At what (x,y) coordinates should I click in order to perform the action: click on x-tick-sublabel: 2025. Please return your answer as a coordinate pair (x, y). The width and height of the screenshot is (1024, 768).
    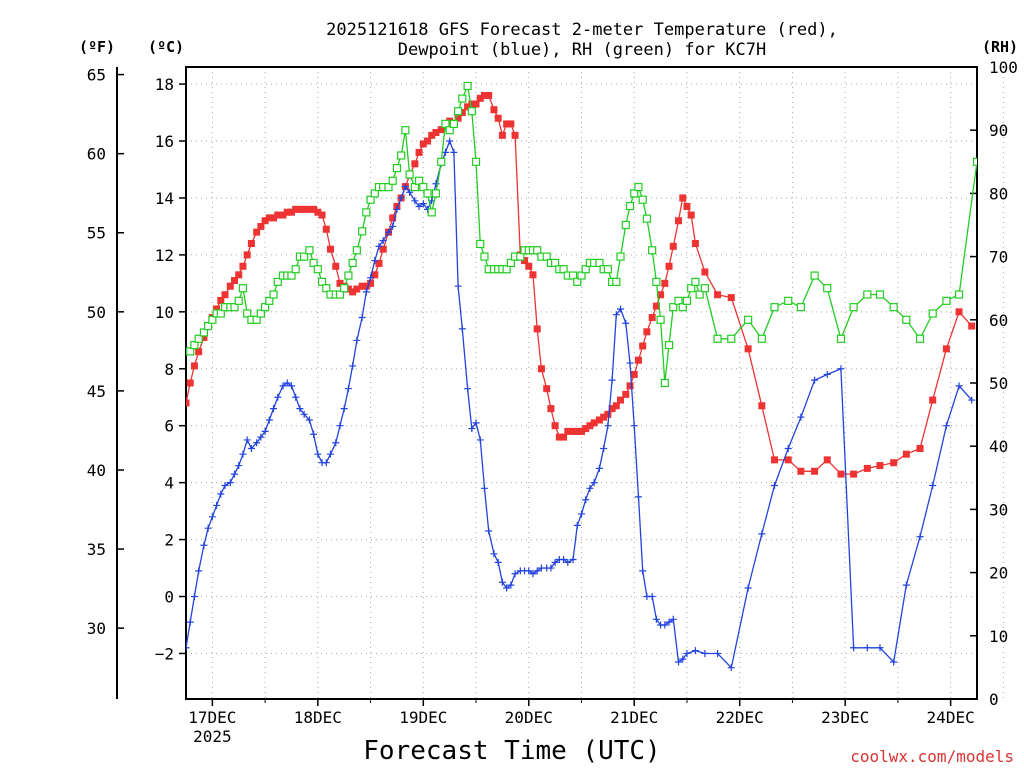
    Looking at the image, I should click on (212, 736).